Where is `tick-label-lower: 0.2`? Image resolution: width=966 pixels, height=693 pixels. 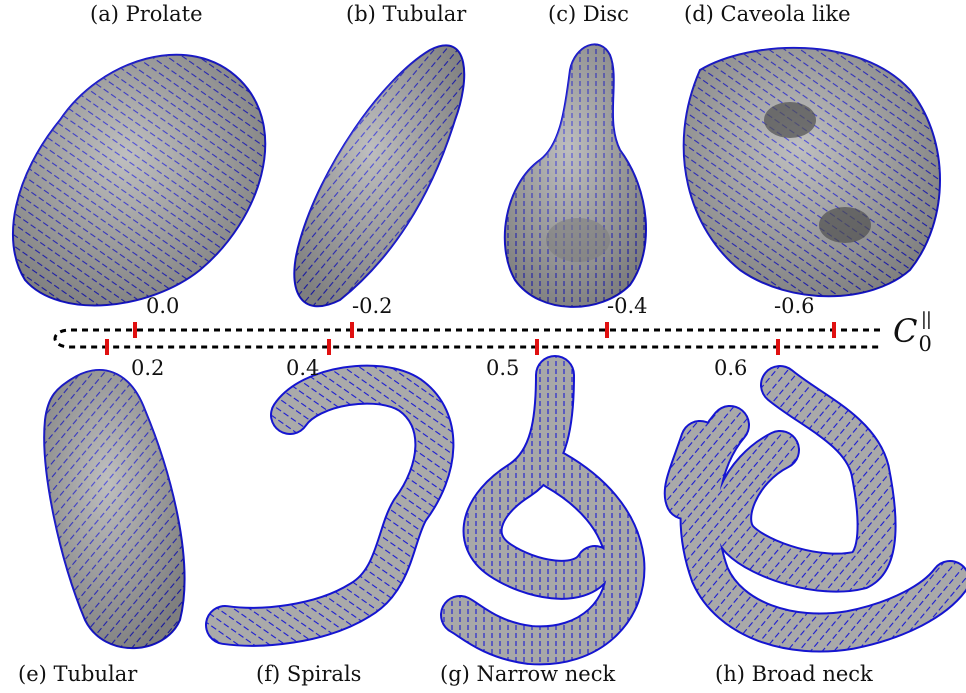
tick-label-lower: 0.2 is located at coordinates (148, 368).